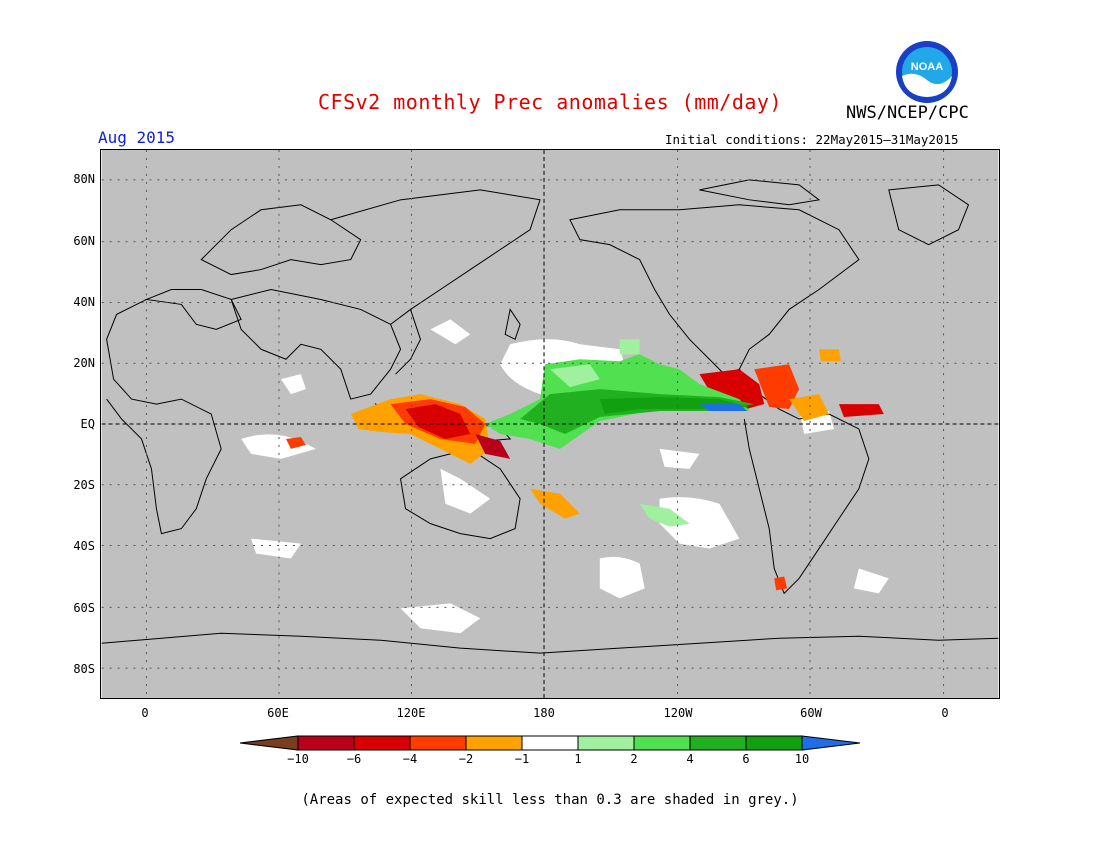  Describe the element at coordinates (802, 759) in the screenshot. I see `colorbar-tick-label: 10` at that location.